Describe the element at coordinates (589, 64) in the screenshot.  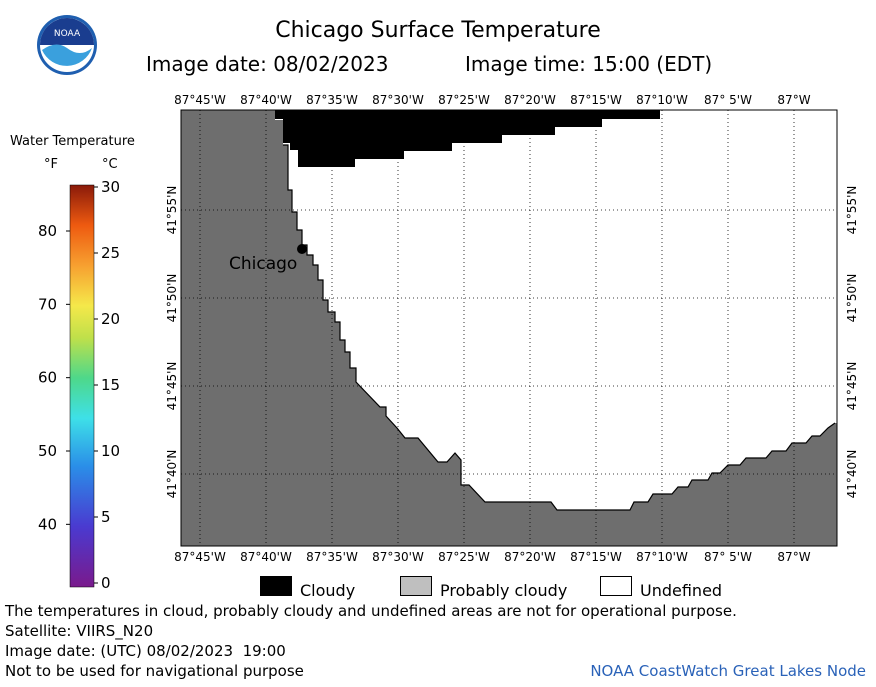
I see `image-time: Image time: 15:00 (EDT)` at that location.